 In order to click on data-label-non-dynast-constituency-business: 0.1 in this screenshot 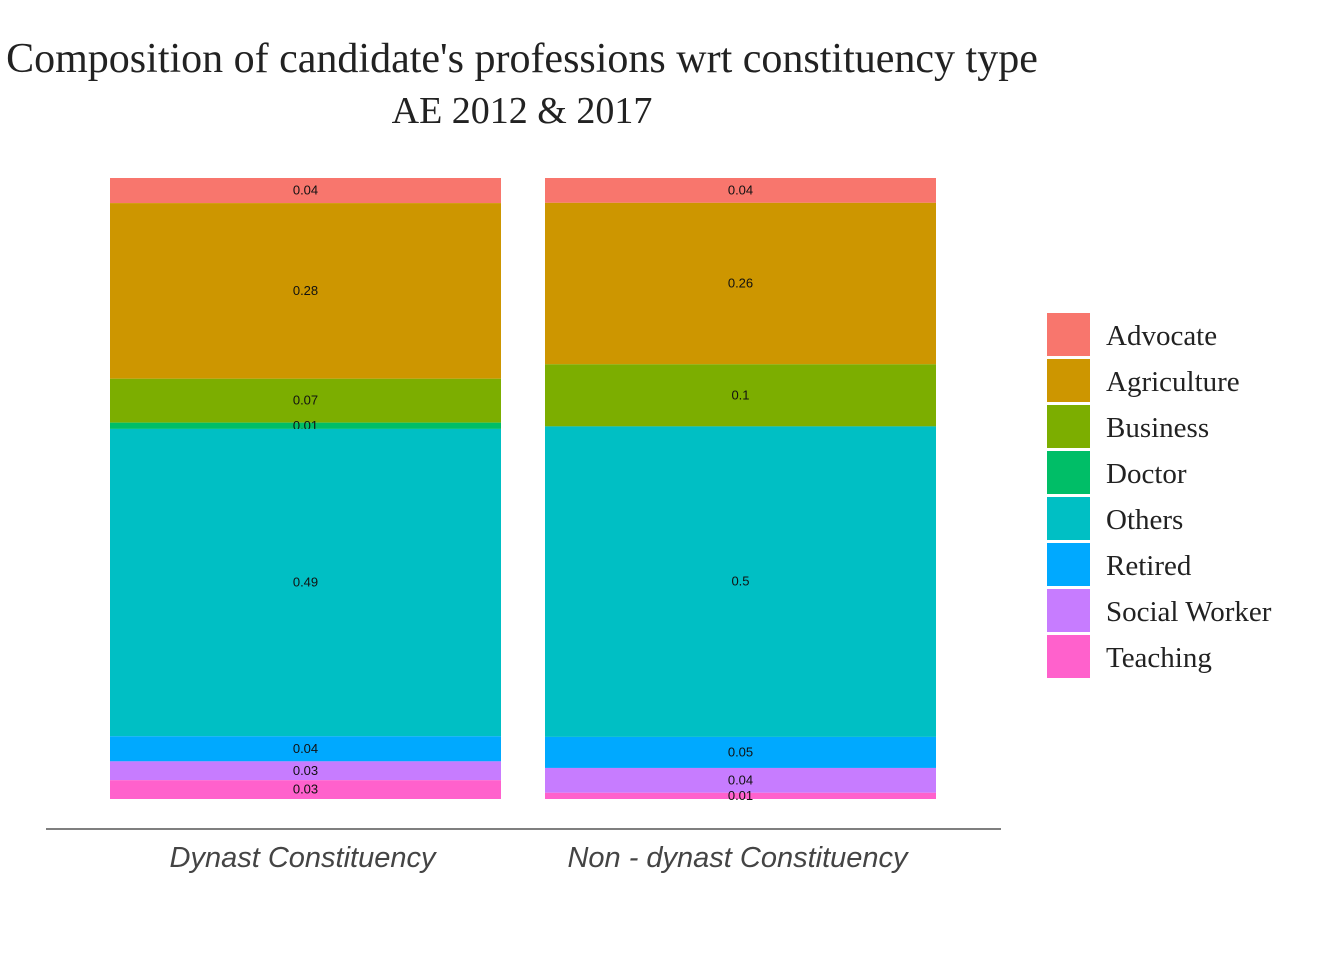, I will do `click(740, 394)`.